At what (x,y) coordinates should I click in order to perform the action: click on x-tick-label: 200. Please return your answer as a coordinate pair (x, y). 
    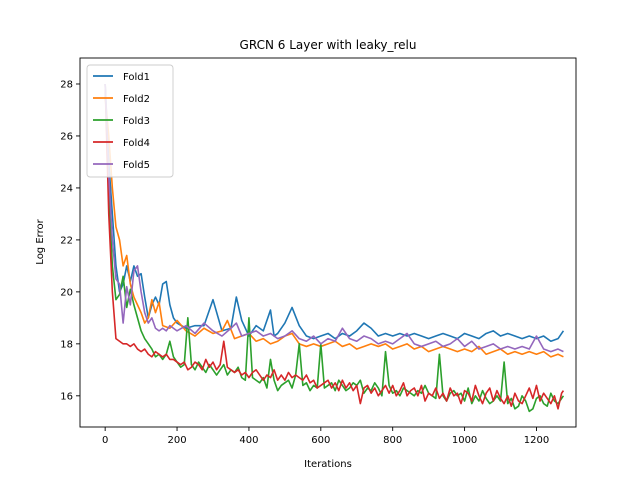
    Looking at the image, I should click on (176, 440).